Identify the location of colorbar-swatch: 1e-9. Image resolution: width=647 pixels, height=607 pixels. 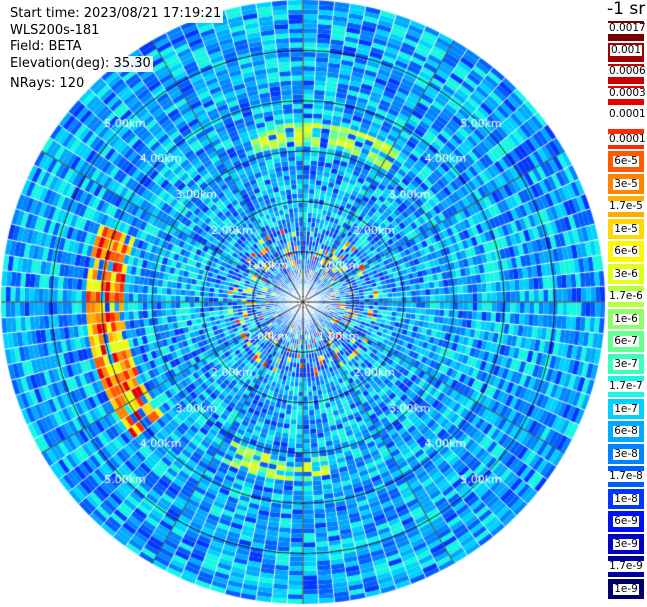
(626, 588).